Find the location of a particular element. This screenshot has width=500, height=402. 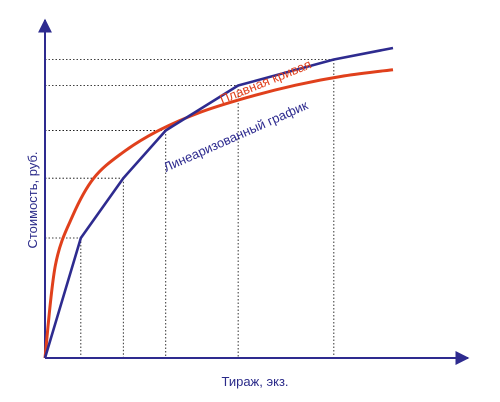

y-axis-title: Стоимость, руб. is located at coordinates (32, 199).